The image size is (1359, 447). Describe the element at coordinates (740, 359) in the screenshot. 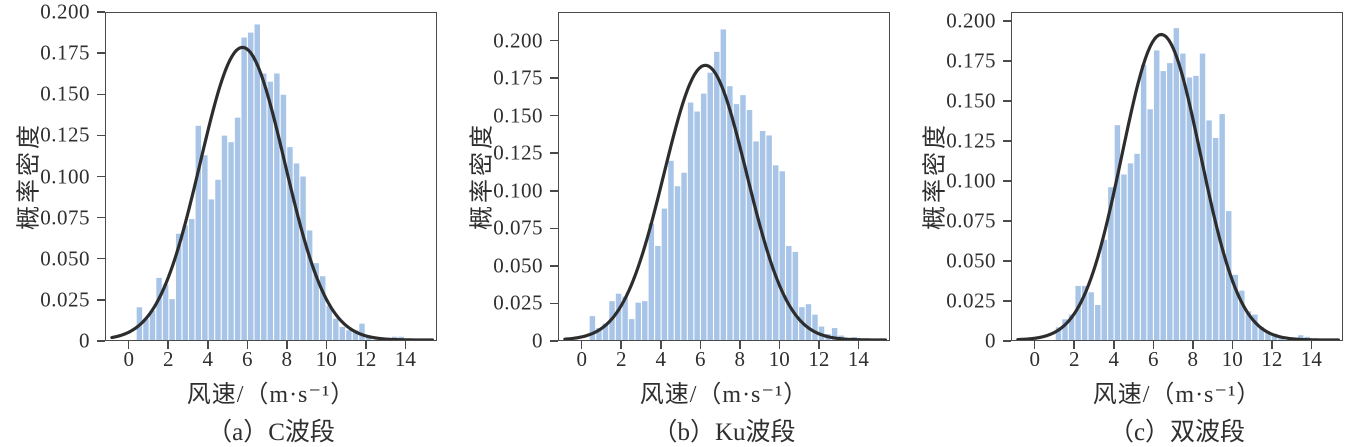

I see `x-tick-label: 8` at that location.